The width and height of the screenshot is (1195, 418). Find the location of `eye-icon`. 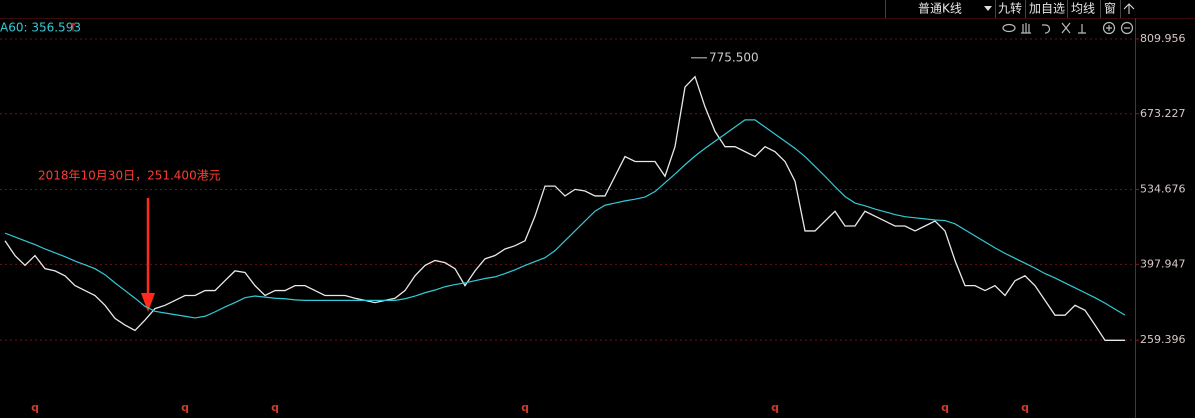

eye-icon is located at coordinates (1009, 28).